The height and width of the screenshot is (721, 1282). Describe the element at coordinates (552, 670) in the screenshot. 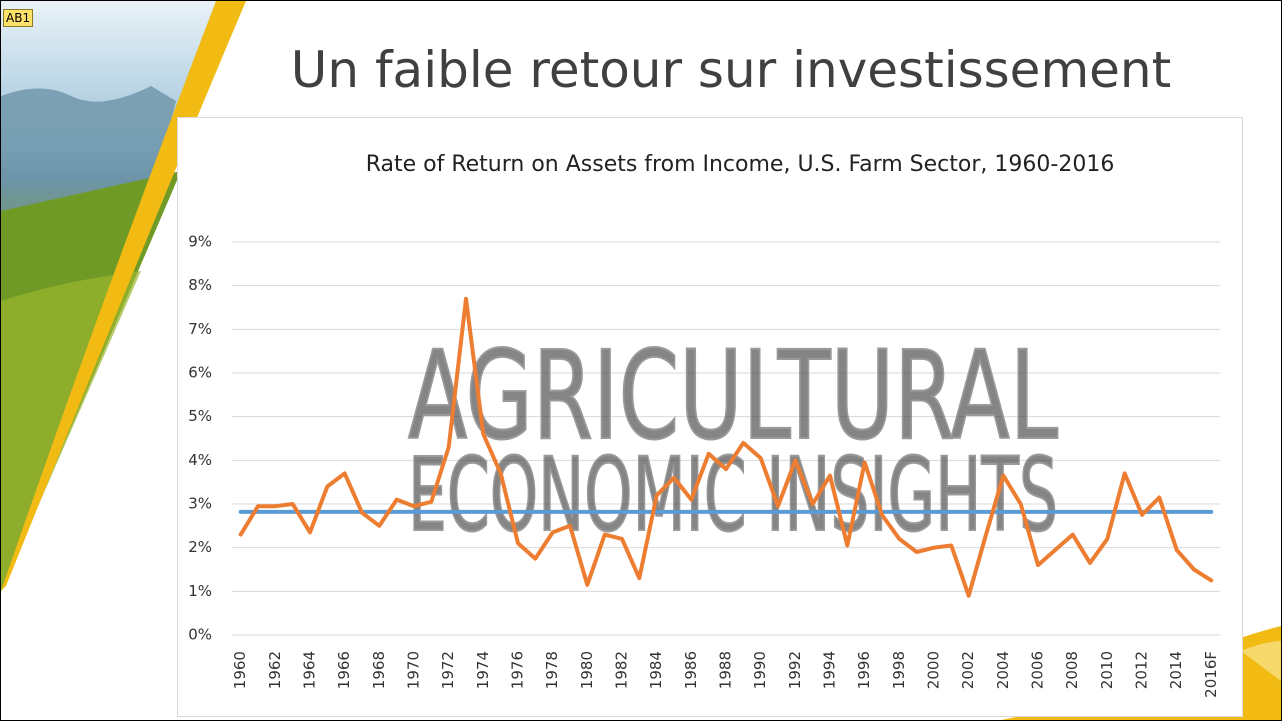

I see `x-tick-label: 1978` at that location.